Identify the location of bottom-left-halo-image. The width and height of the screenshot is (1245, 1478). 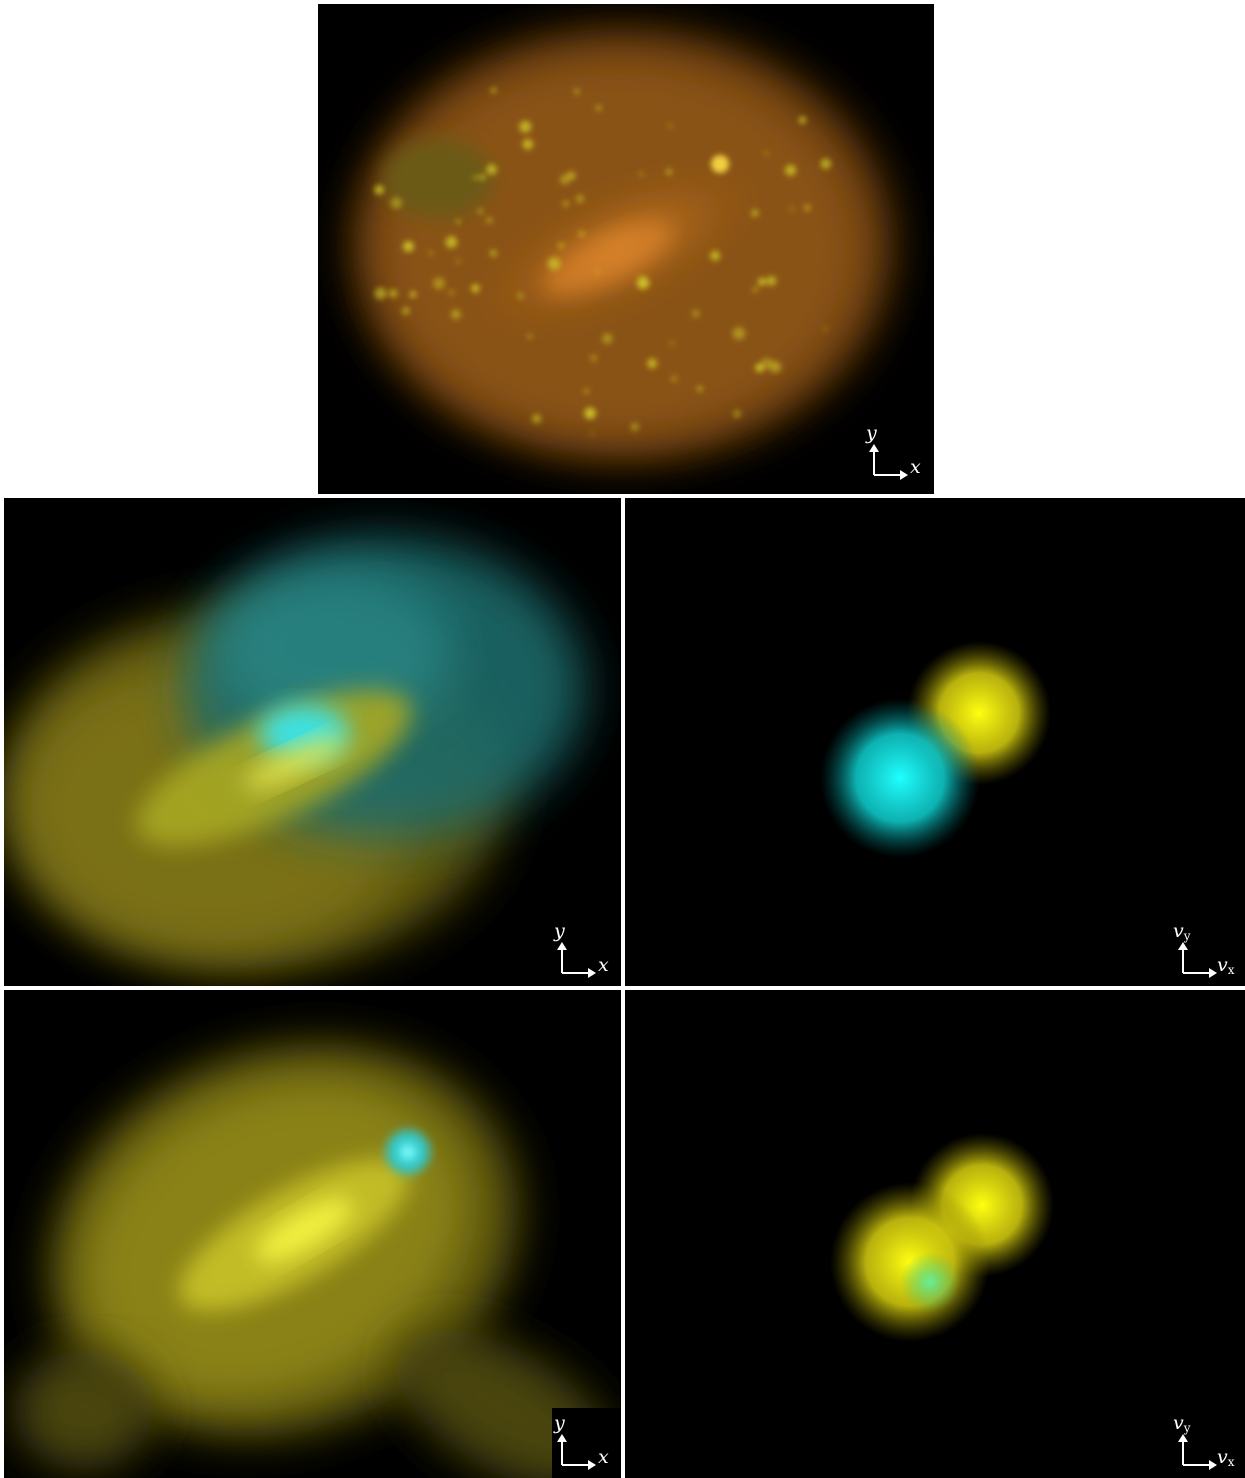
(313, 1260).